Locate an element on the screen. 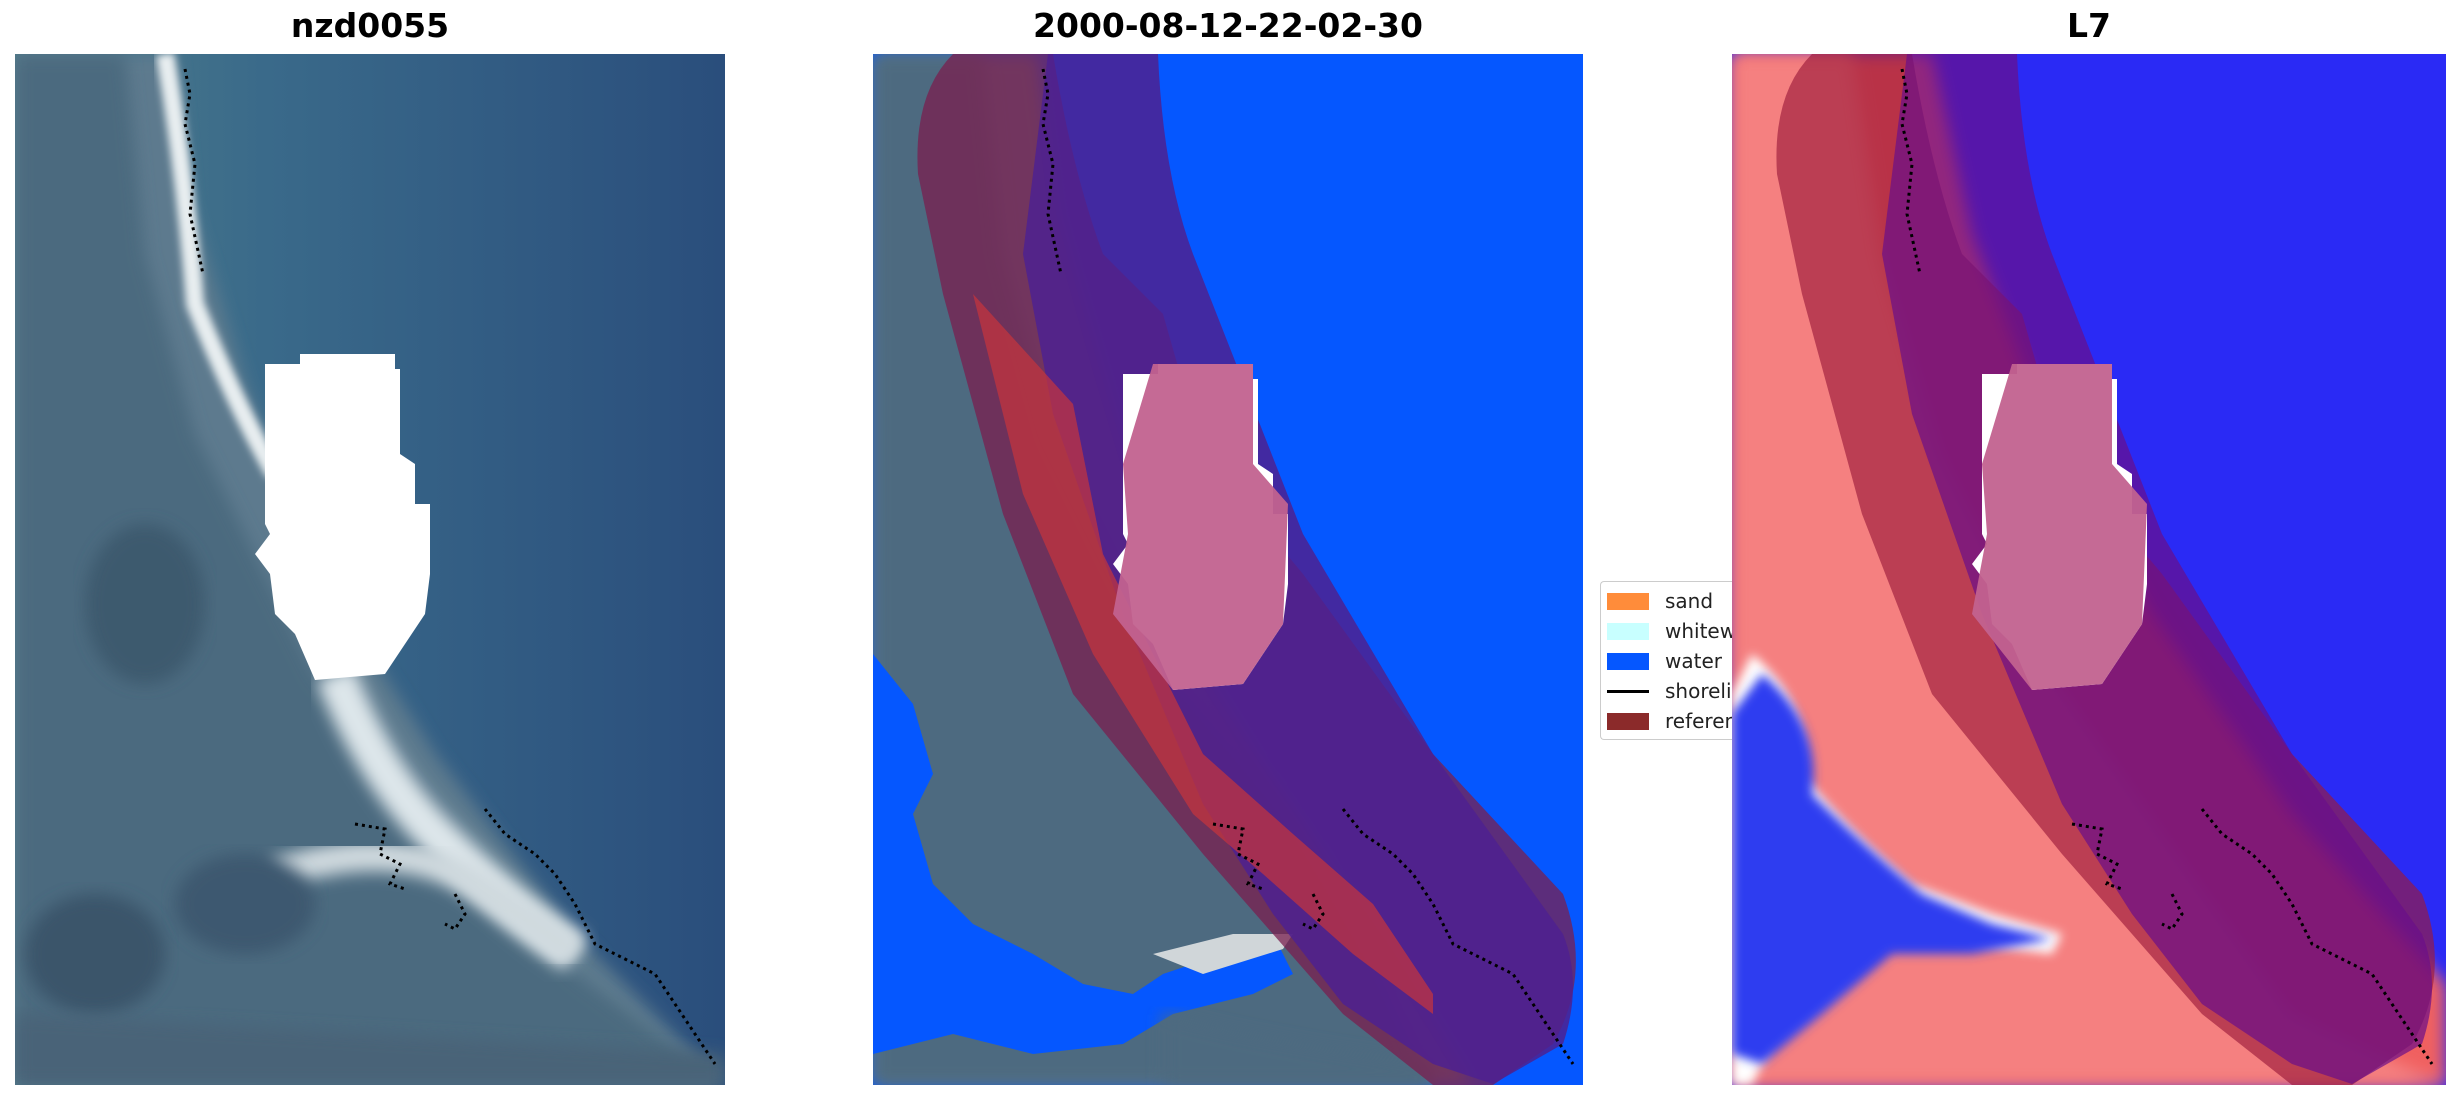  sand-swatch is located at coordinates (1628, 601).